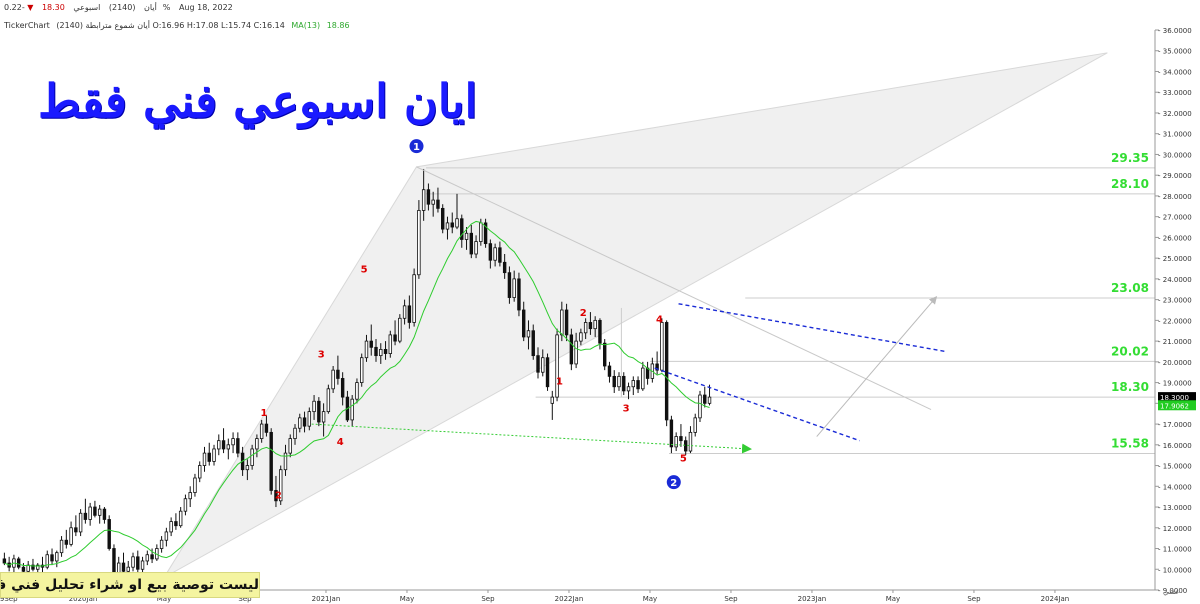 The image size is (1200, 604). What do you see at coordinates (1175, 218) in the screenshot?
I see `y-tick-label: - 27.0000` at bounding box center [1175, 218].